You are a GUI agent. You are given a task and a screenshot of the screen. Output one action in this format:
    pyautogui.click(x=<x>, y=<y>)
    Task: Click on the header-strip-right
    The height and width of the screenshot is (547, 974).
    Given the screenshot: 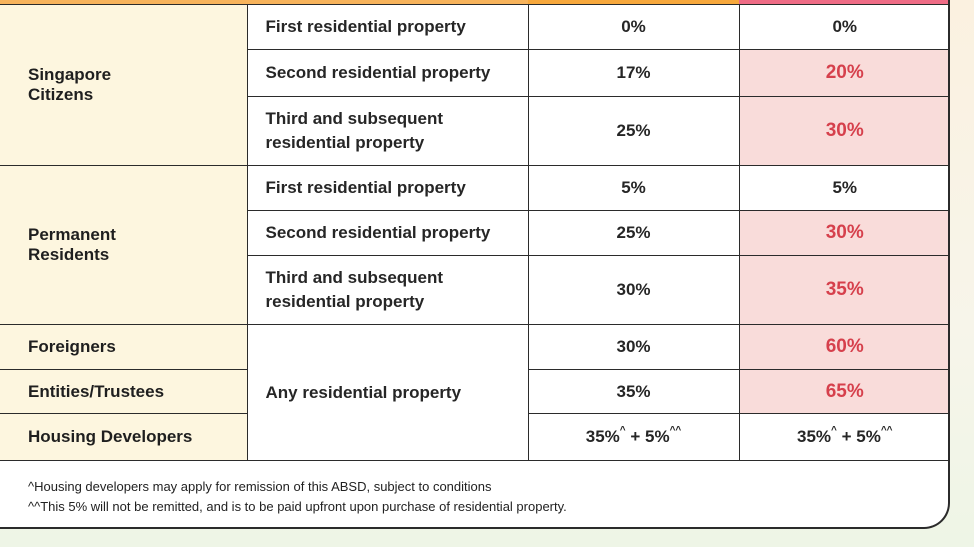 What is the action you would take?
    pyautogui.click(x=843, y=2)
    